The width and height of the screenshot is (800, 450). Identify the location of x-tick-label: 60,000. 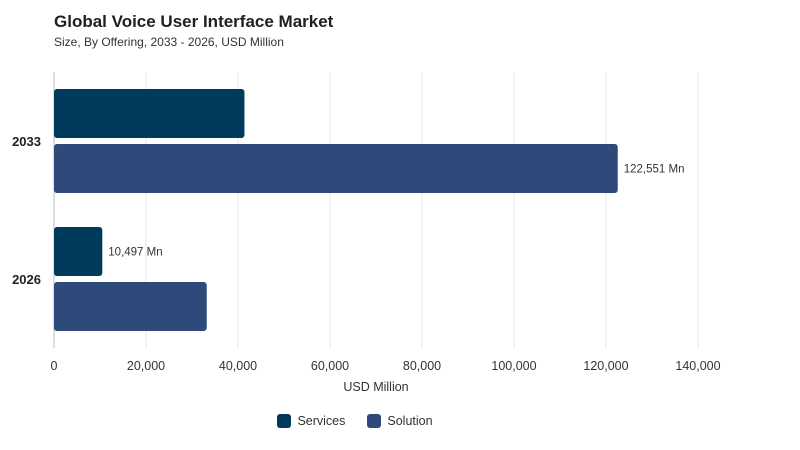
(330, 366).